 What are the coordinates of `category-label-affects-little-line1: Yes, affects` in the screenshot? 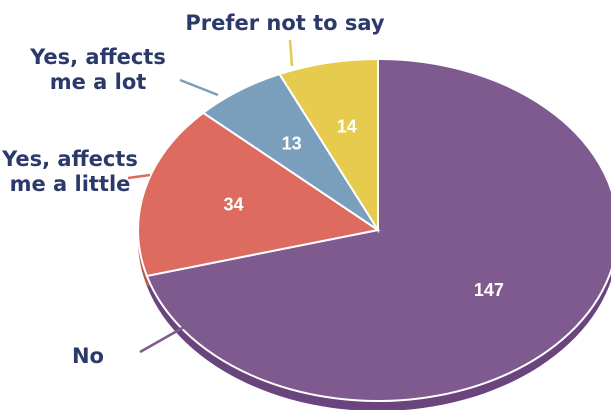 It's located at (69, 159).